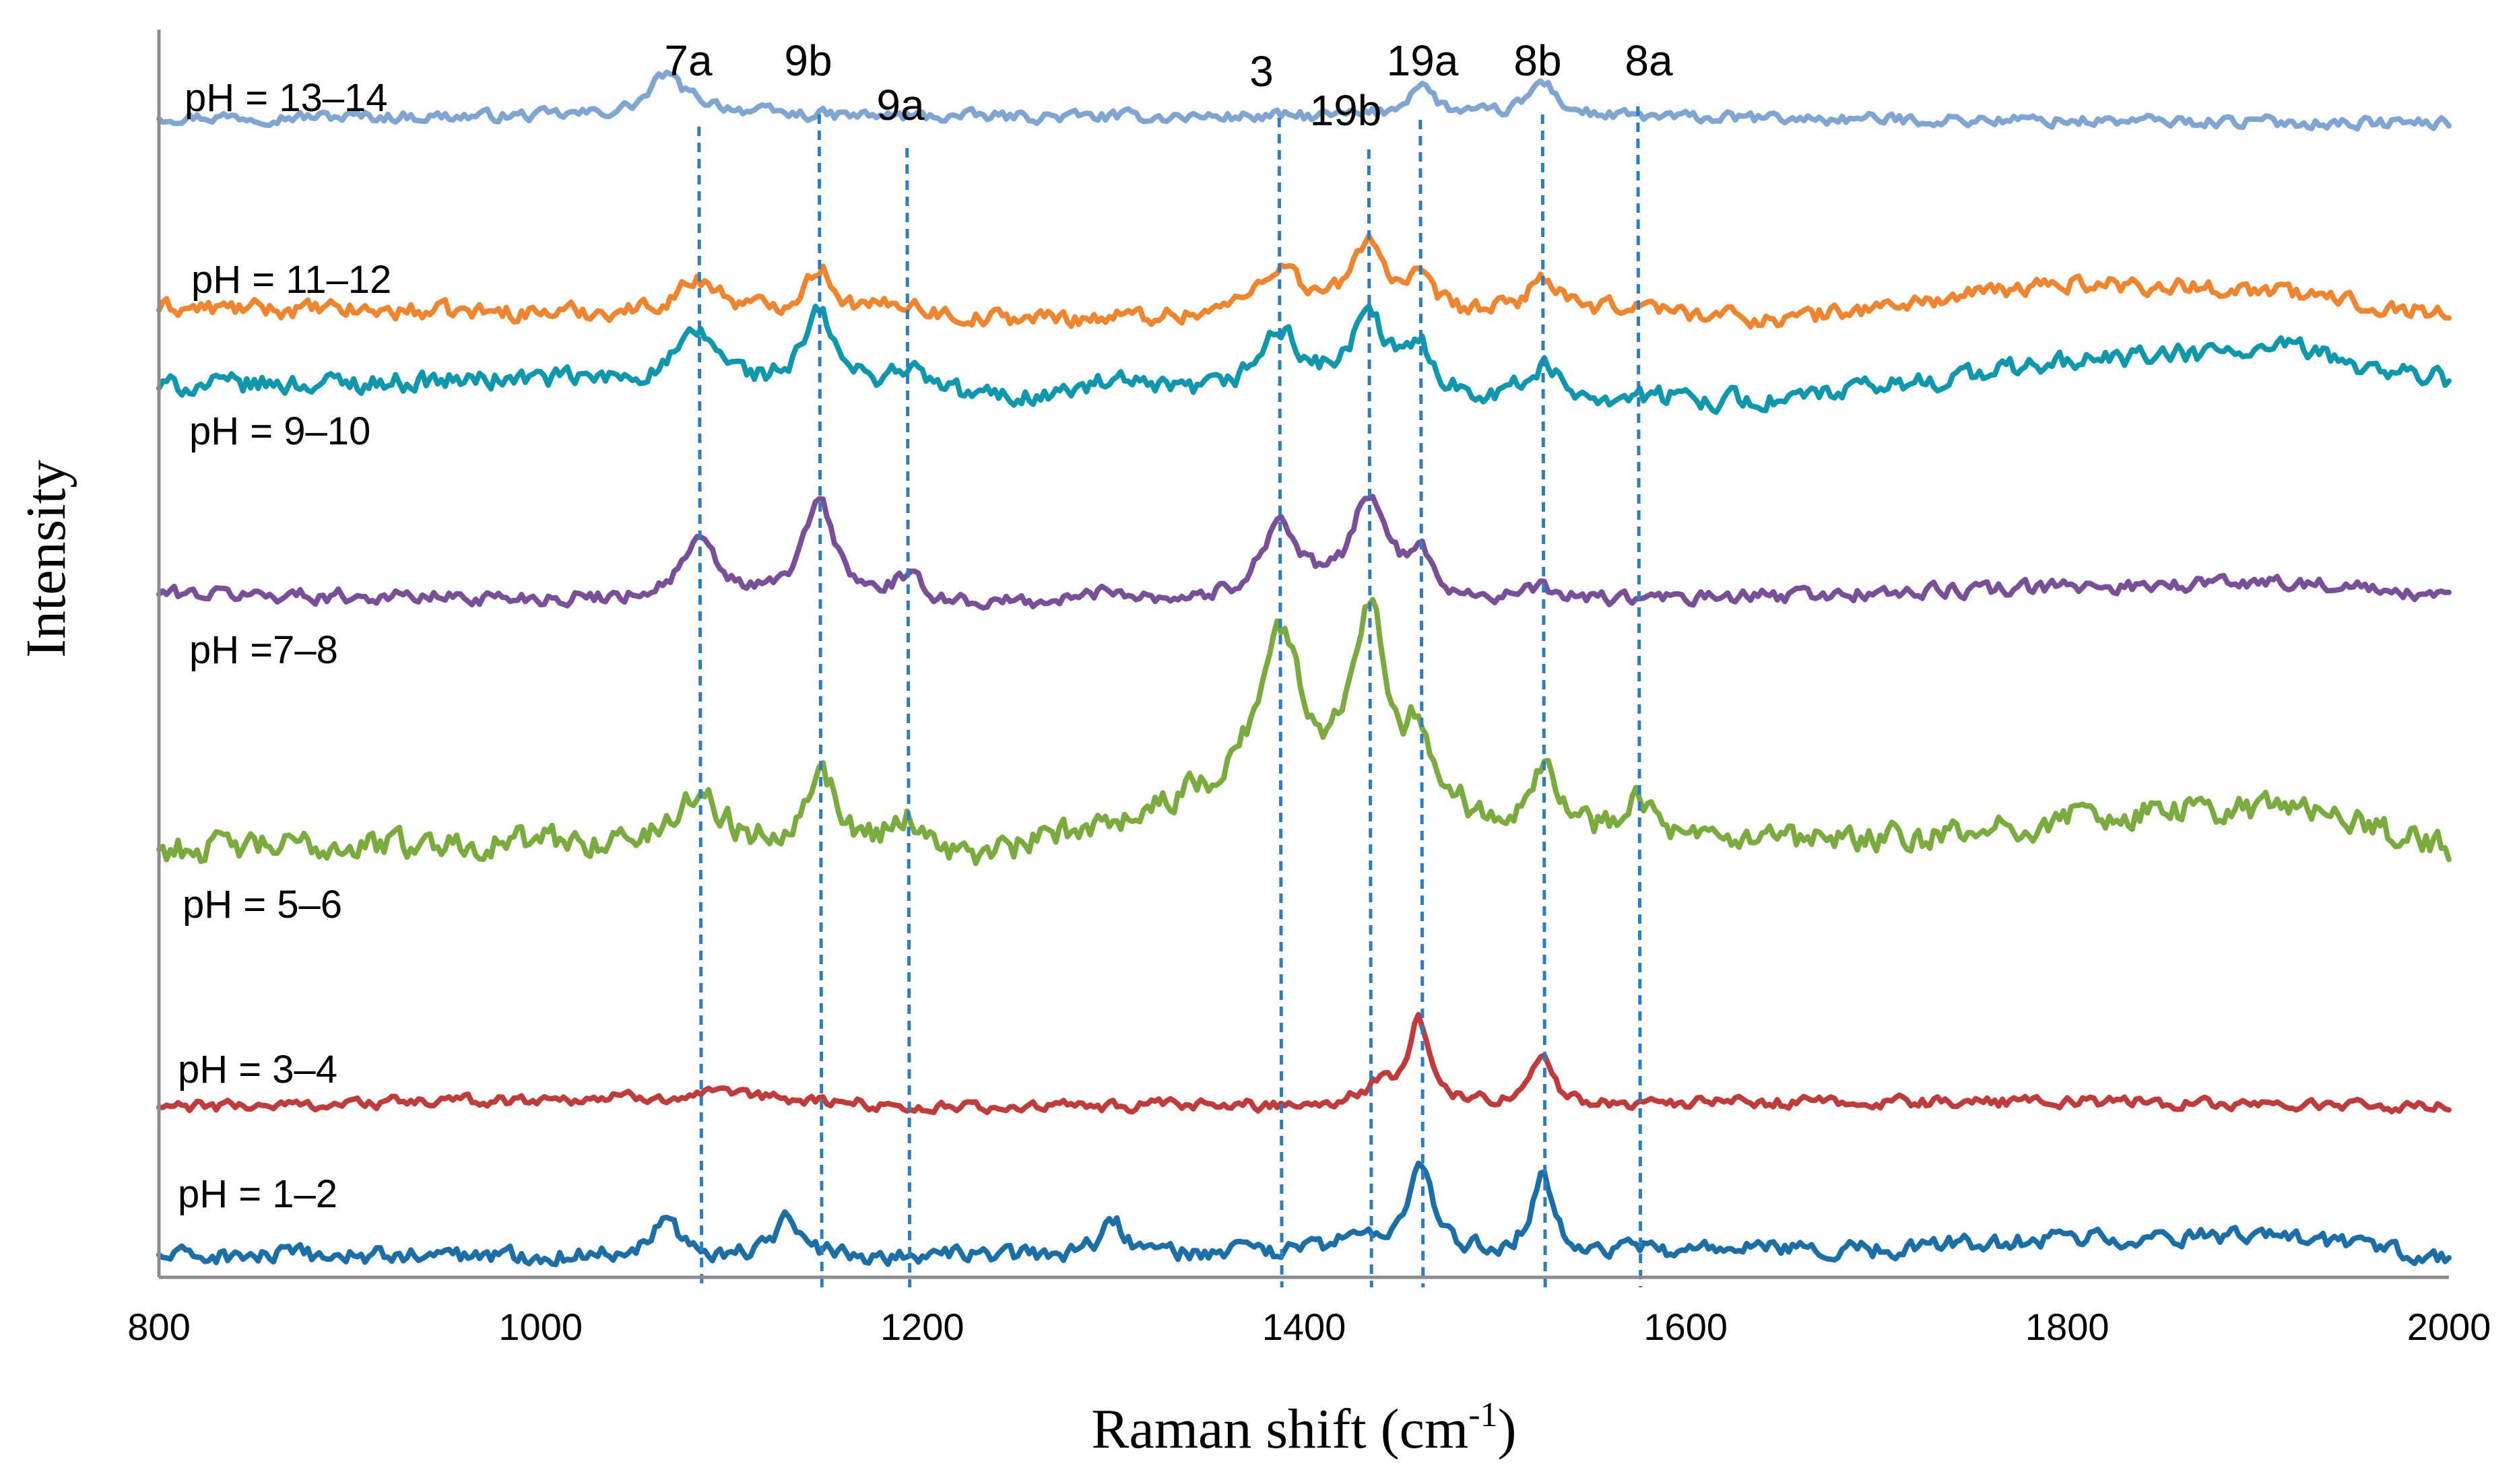 This screenshot has width=2519, height=1484. I want to click on band-line-7a, so click(700, 707).